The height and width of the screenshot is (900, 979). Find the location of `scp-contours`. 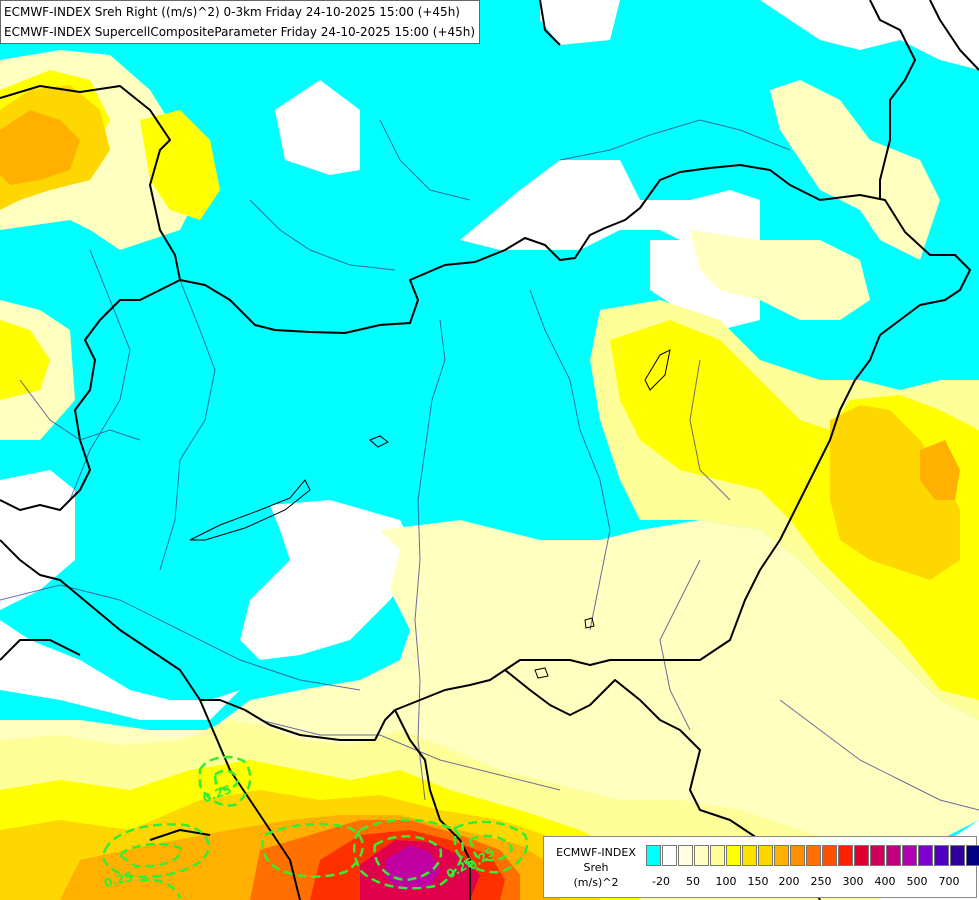

scp-contours is located at coordinates (315, 827).